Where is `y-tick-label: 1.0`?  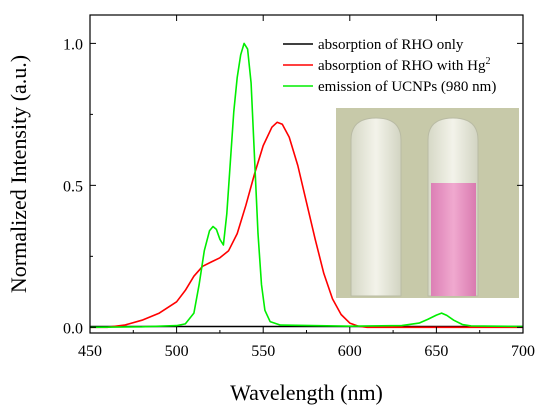 y-tick-label: 1.0 is located at coordinates (73, 44).